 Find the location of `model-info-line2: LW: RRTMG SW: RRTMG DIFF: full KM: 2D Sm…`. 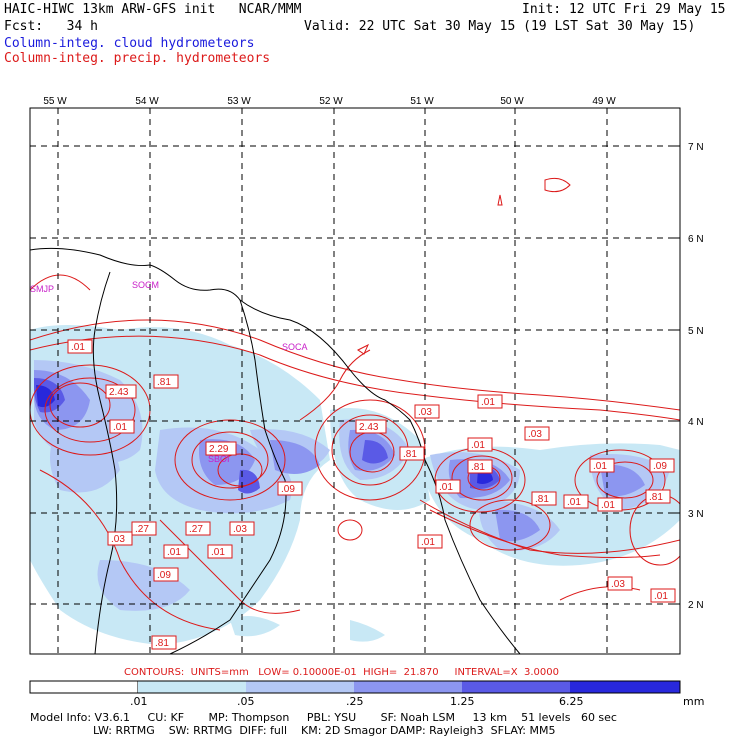

model-info-line2: LW: RRTMG SW: RRTMG DIFF: full KM: 2D Sm… is located at coordinates (293, 730).